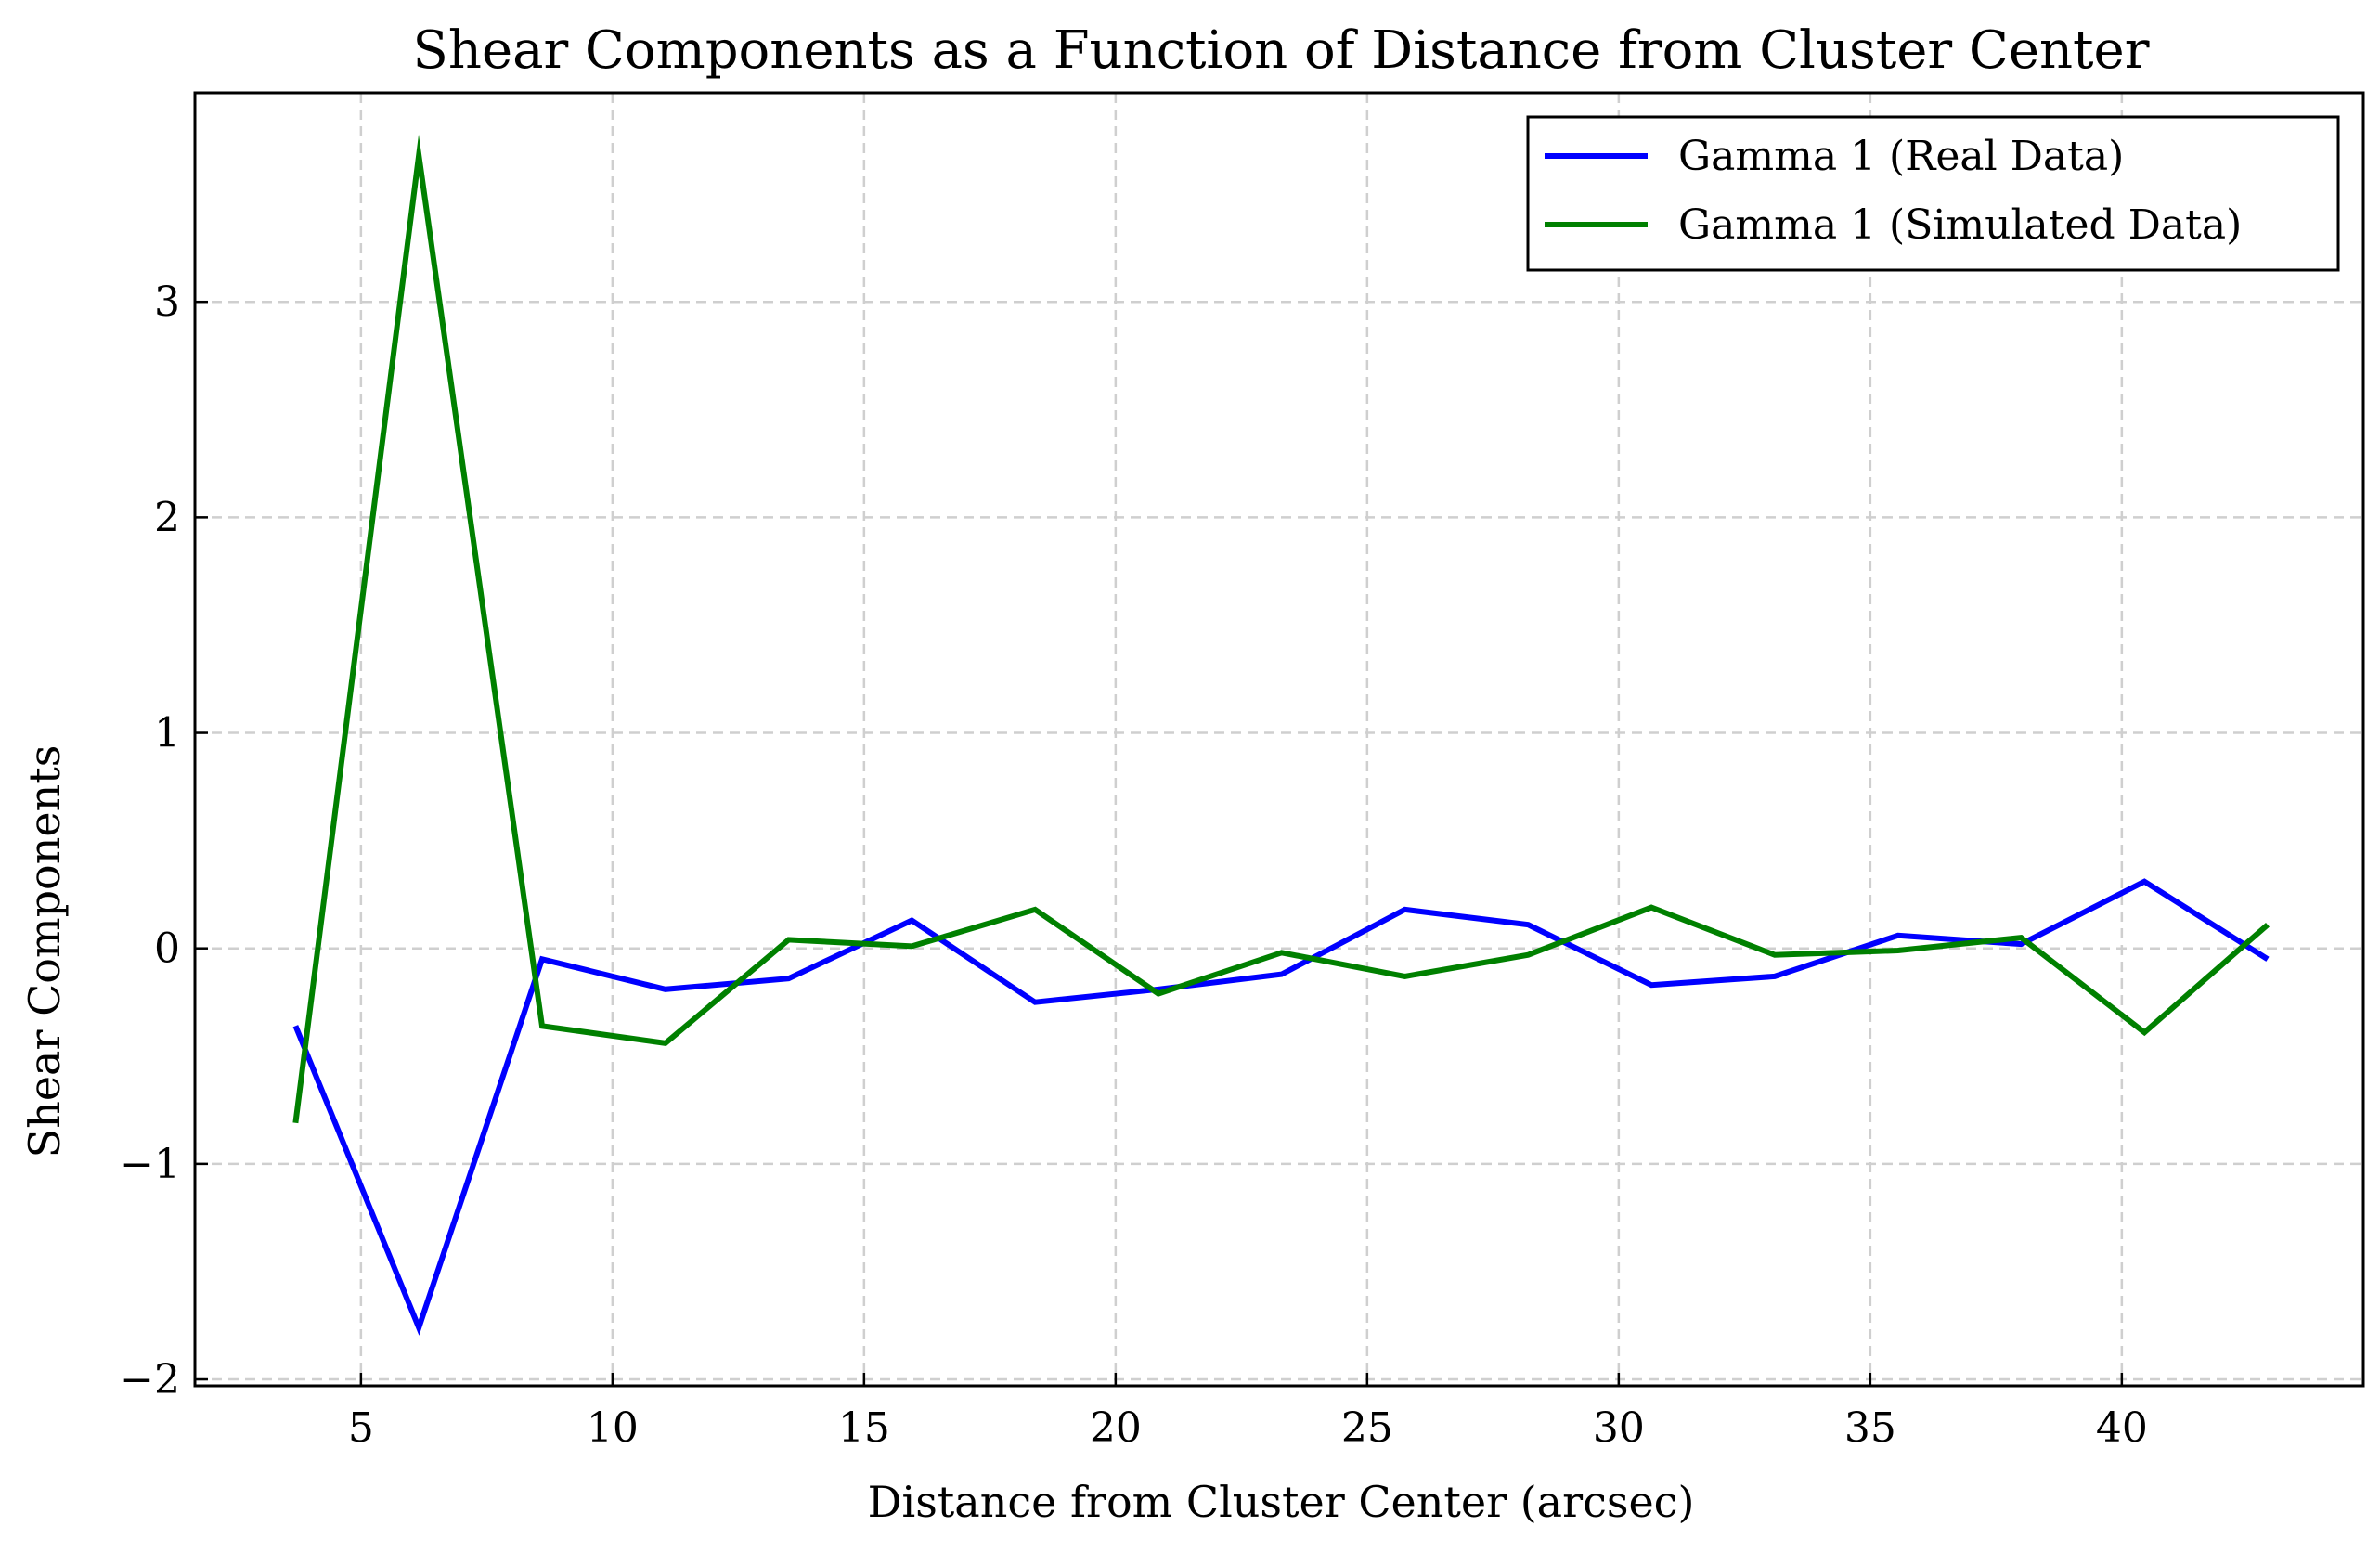  Describe the element at coordinates (1619, 1428) in the screenshot. I see `x-tick-label: 30` at that location.